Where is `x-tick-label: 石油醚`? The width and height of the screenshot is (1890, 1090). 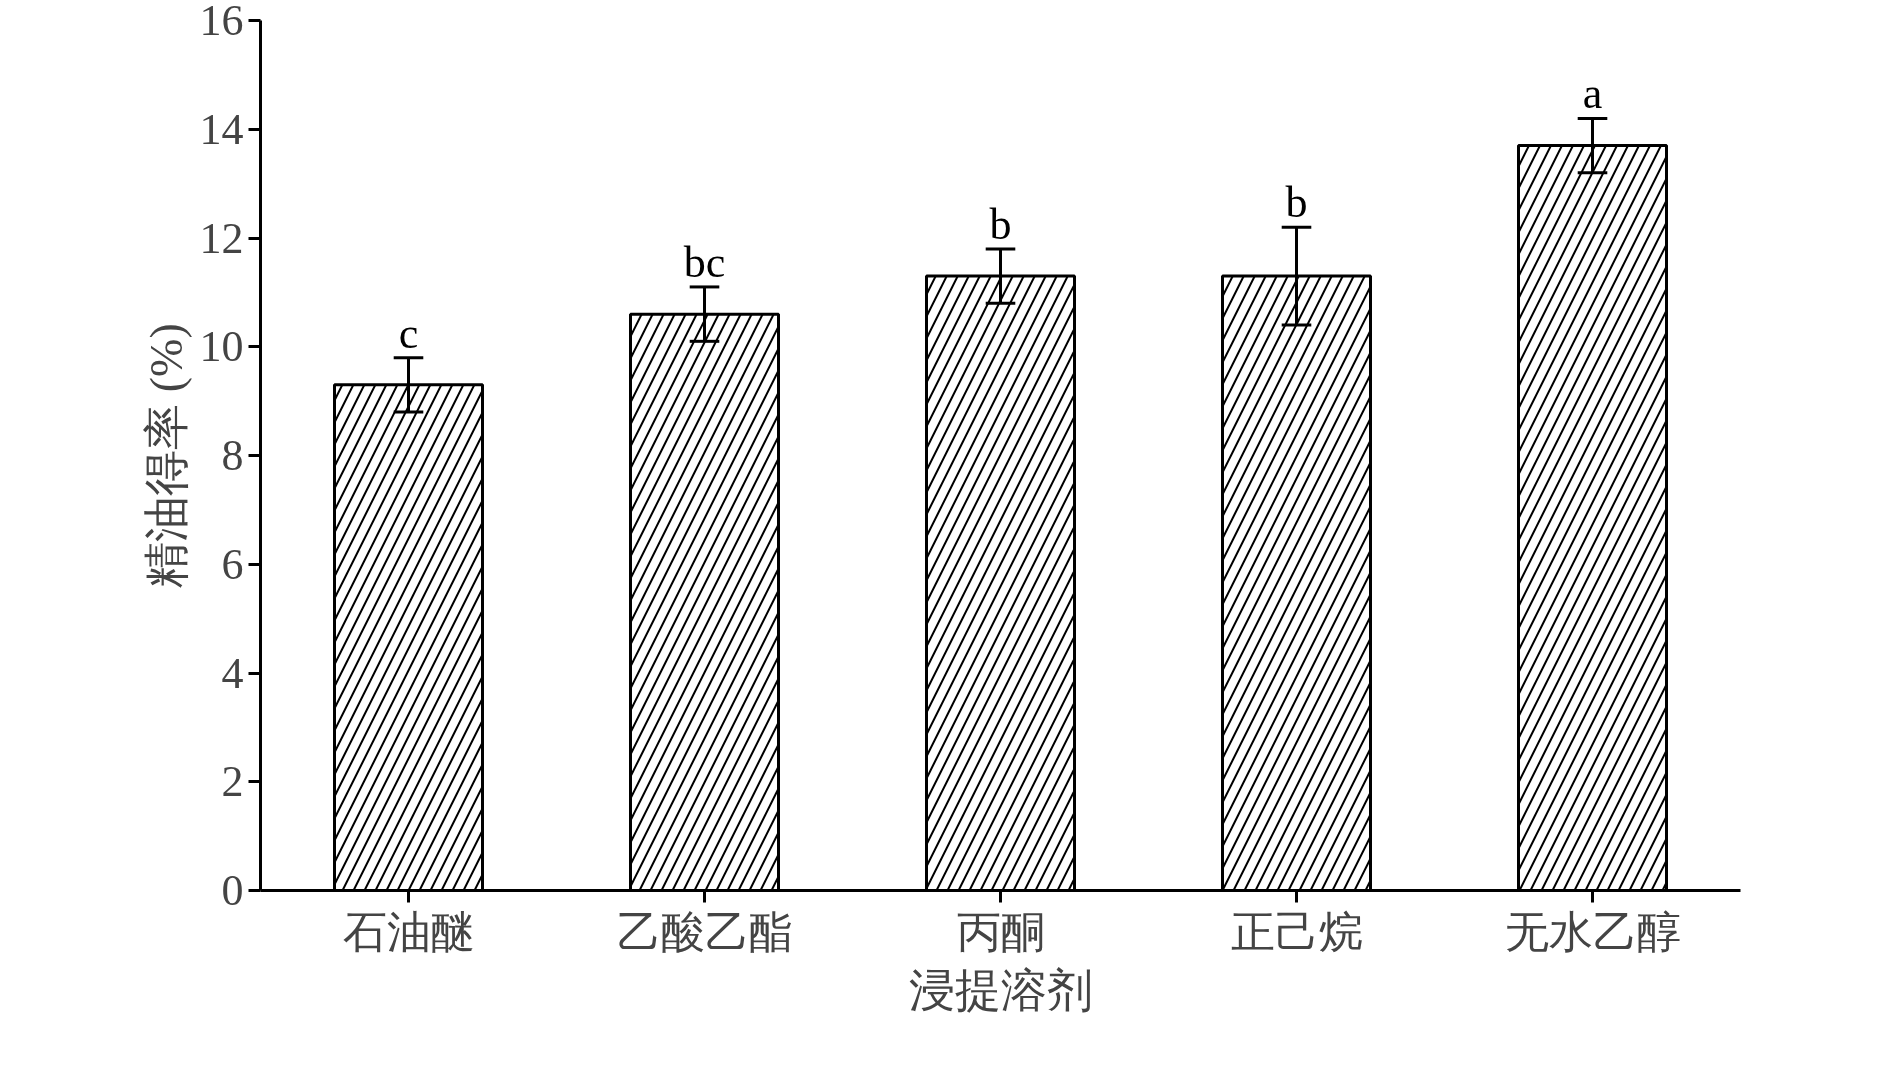
x-tick-label: 石油醚 is located at coordinates (408, 932).